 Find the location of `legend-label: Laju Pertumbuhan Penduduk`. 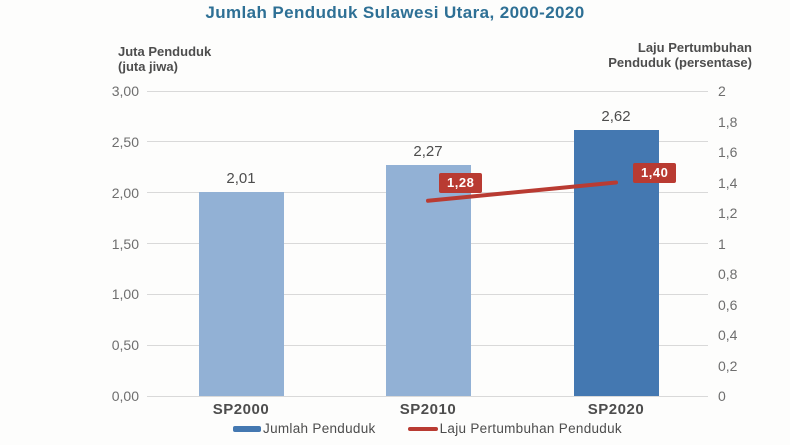

legend-label: Laju Pertumbuhan Penduduk is located at coordinates (530, 428).